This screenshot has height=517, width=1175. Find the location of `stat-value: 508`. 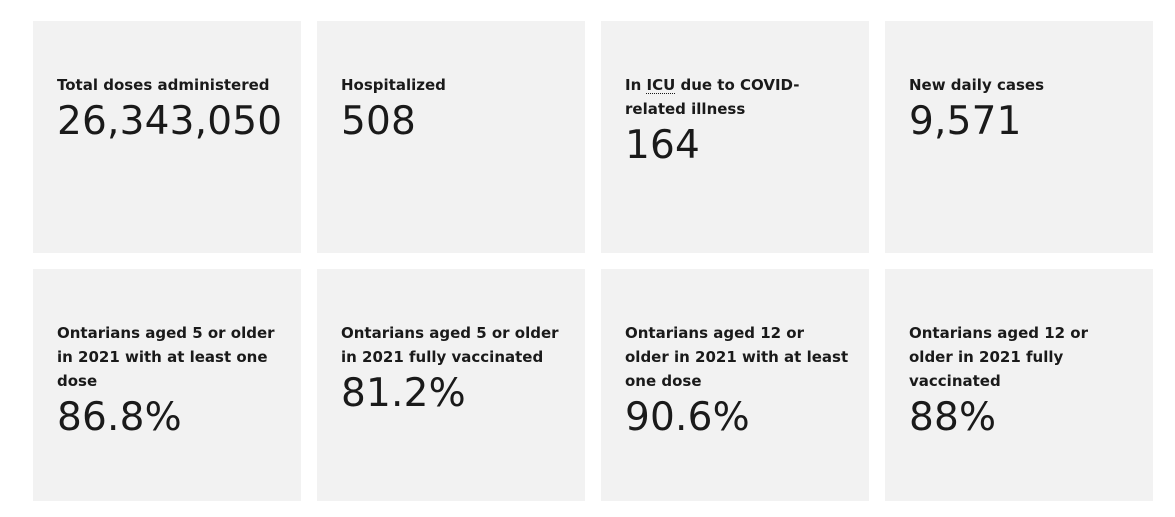

stat-value: 508 is located at coordinates (379, 121).